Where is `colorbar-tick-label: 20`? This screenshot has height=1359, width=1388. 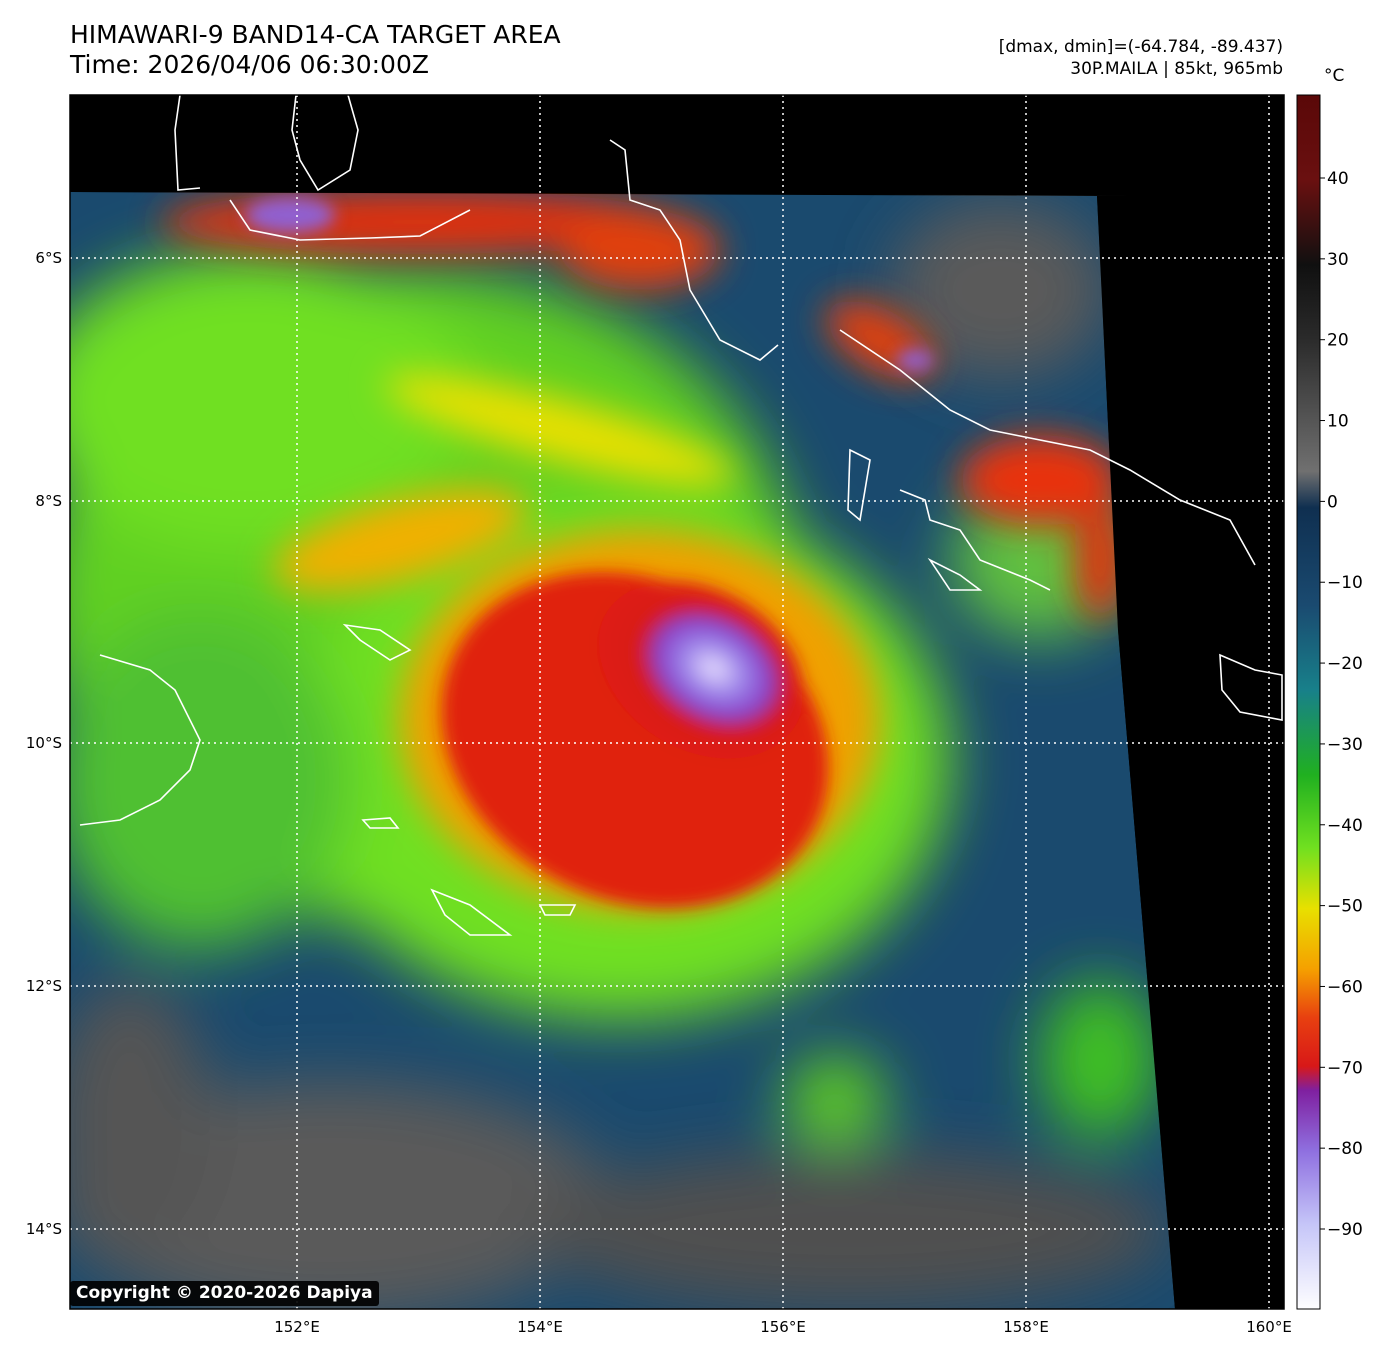
colorbar-tick-label: 20 is located at coordinates (1338, 341).